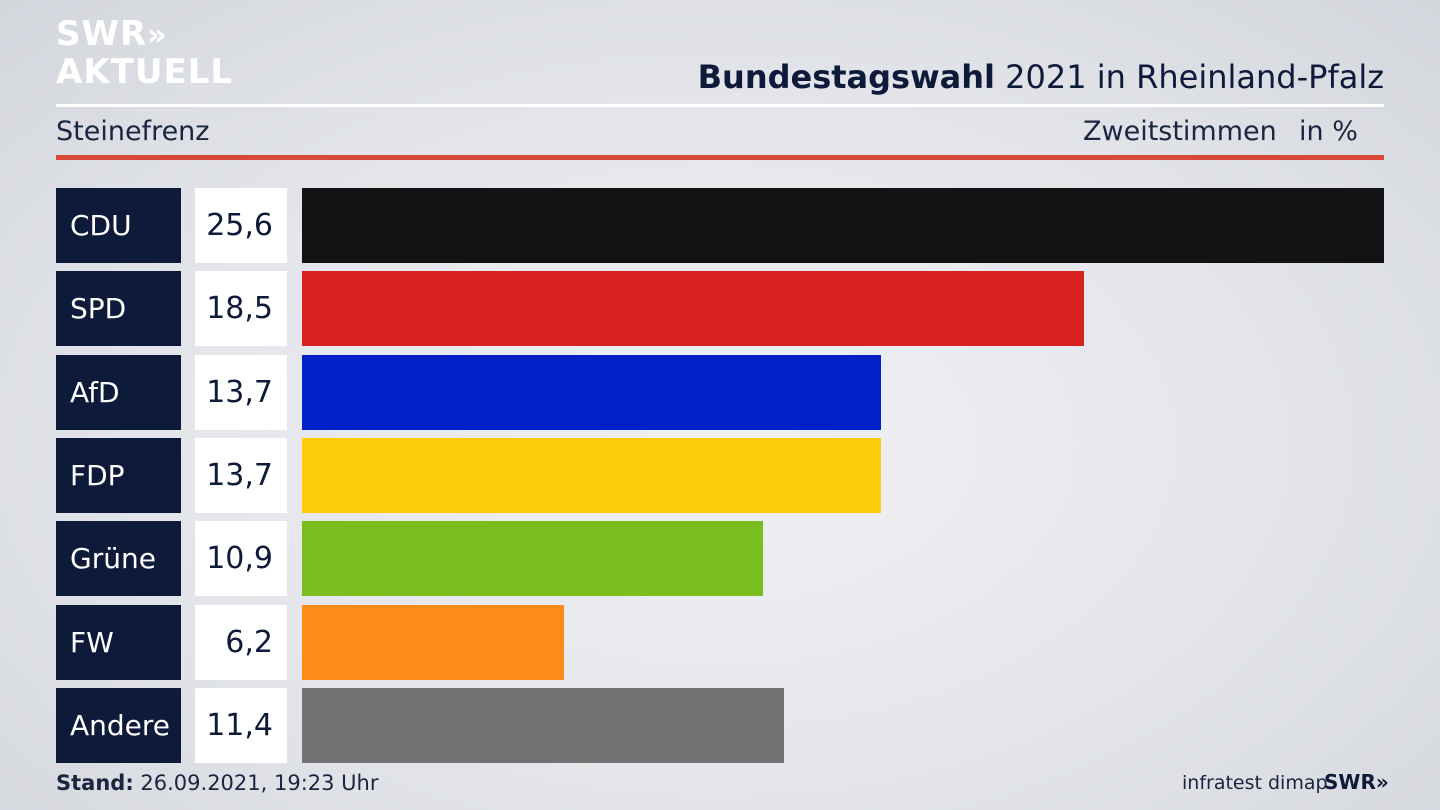  Describe the element at coordinates (843, 225) in the screenshot. I see `bar-cdu` at that location.